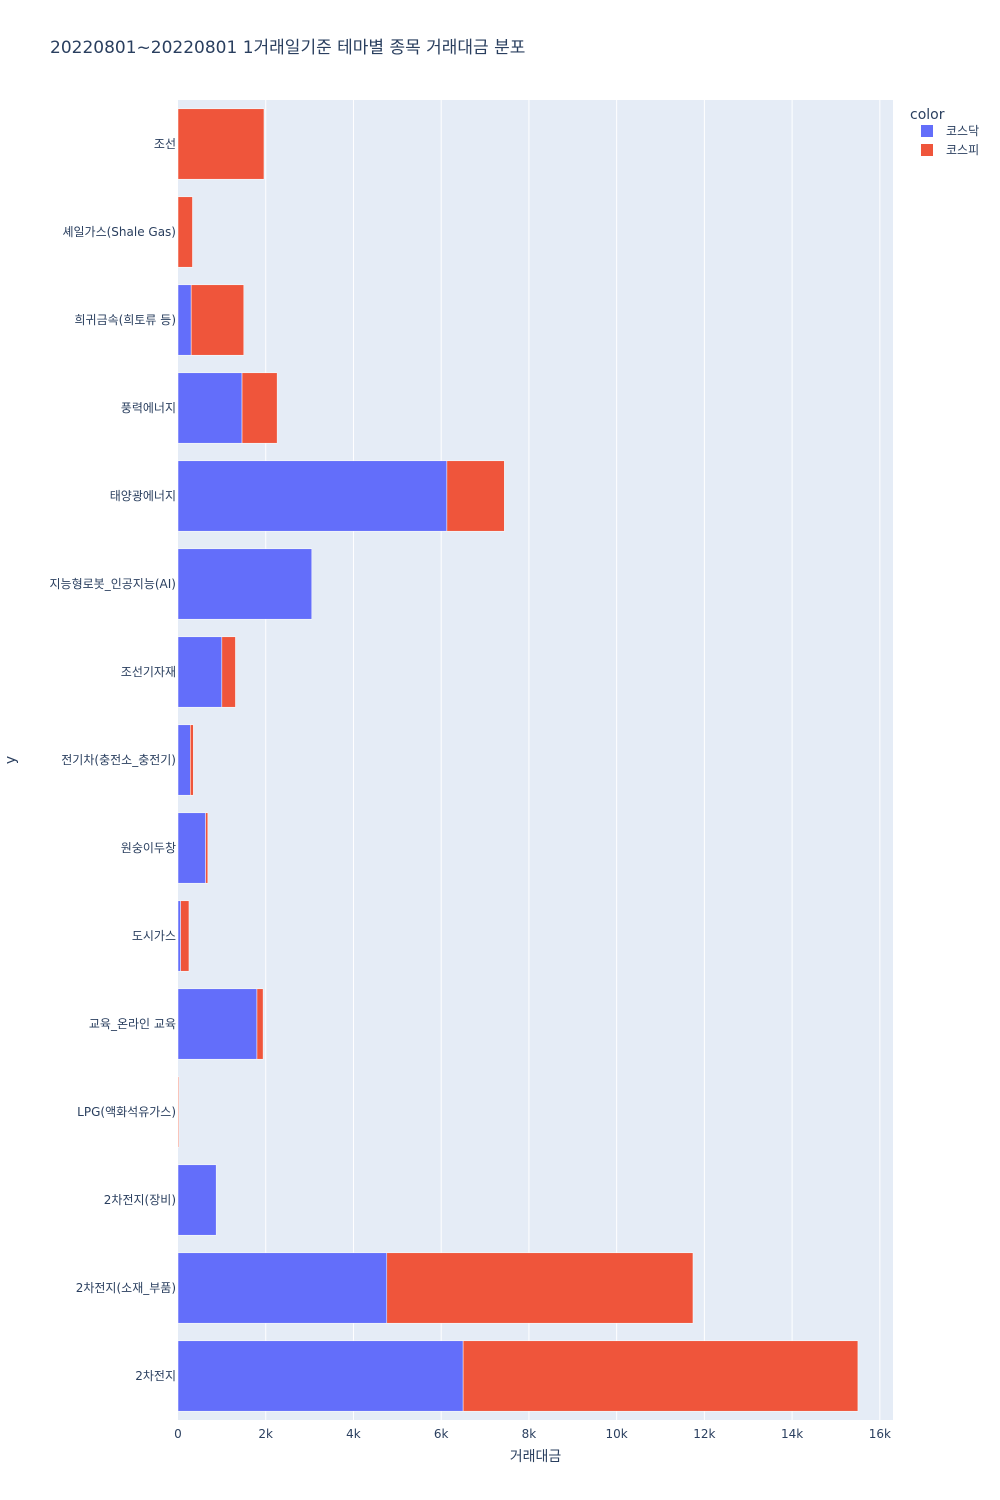 The height and width of the screenshot is (1500, 1000). What do you see at coordinates (441, 1434) in the screenshot?
I see `x-tick-label: 6k` at bounding box center [441, 1434].